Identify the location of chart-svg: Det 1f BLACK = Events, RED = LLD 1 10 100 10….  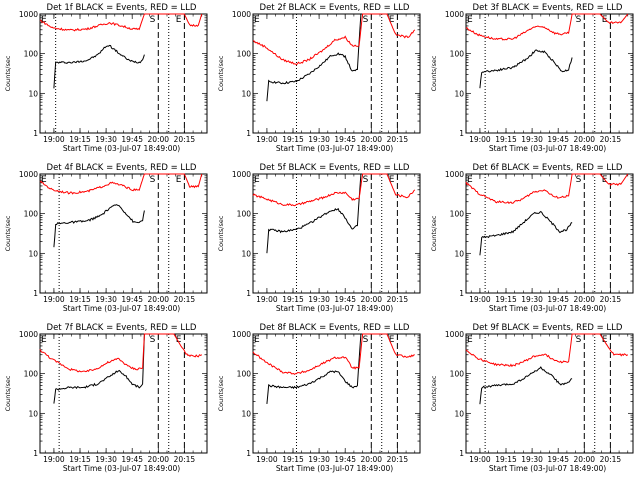
(106, 78).